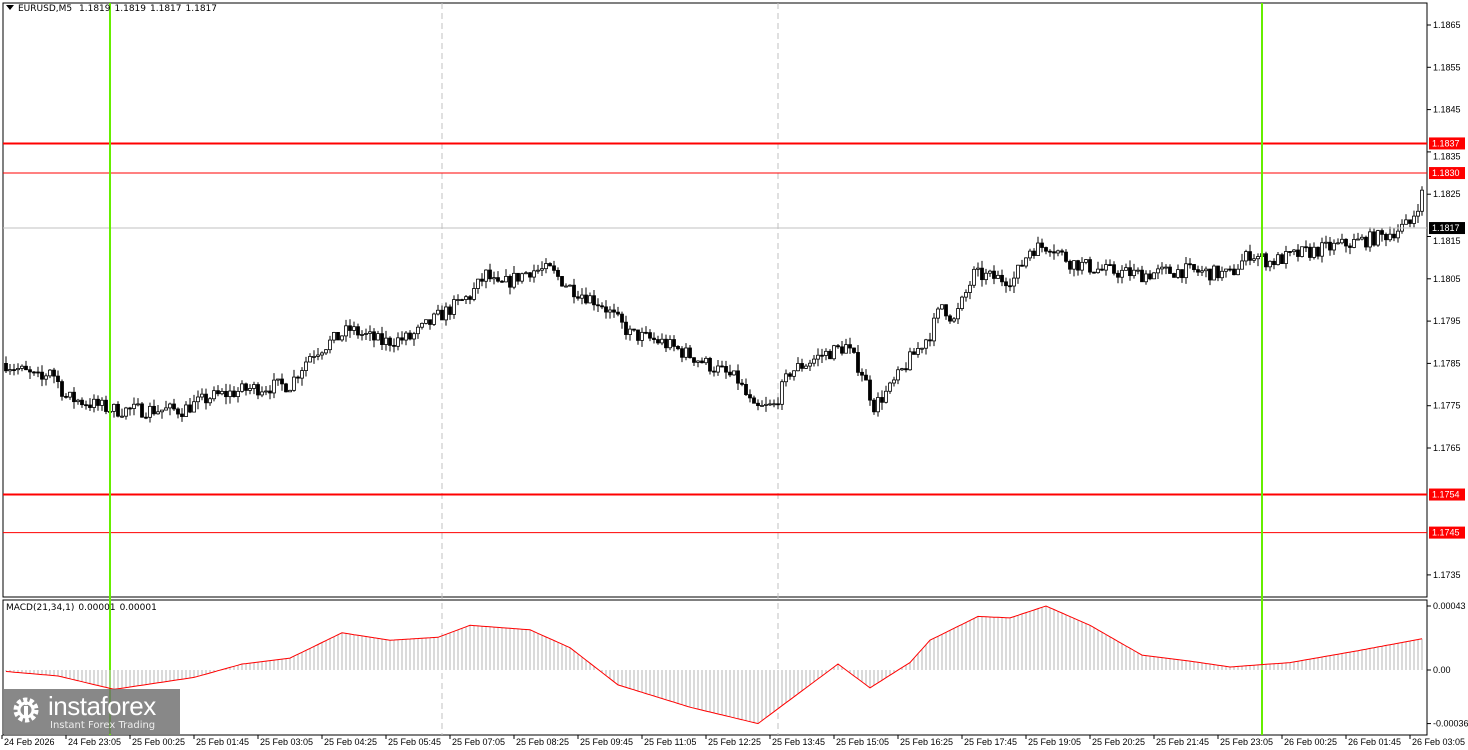 The height and width of the screenshot is (750, 1468). I want to click on gear-logo-icon, so click(26, 710).